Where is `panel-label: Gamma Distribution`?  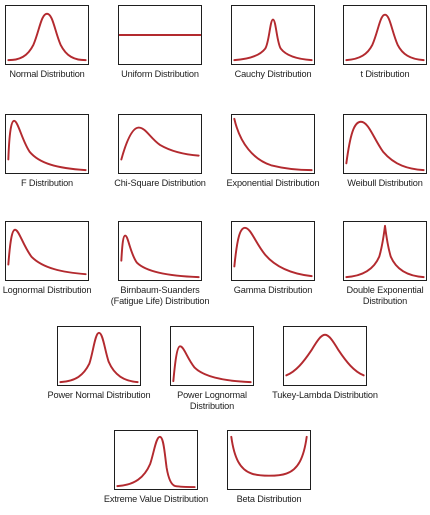 panel-label: Gamma Distribution is located at coordinates (273, 290).